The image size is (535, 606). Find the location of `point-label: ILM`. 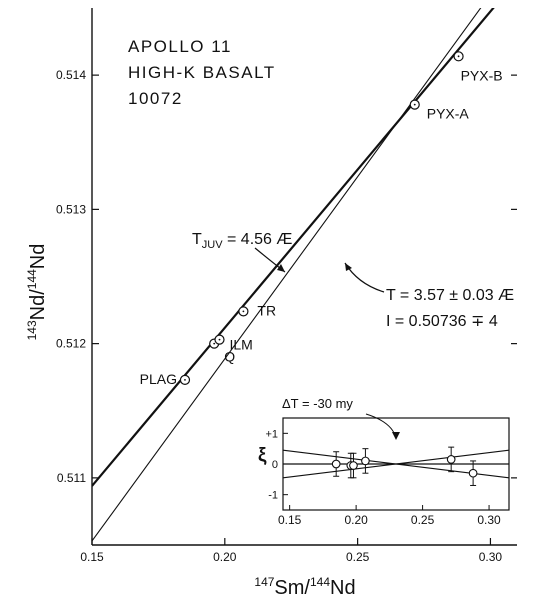

point-label: ILM is located at coordinates (241, 345).